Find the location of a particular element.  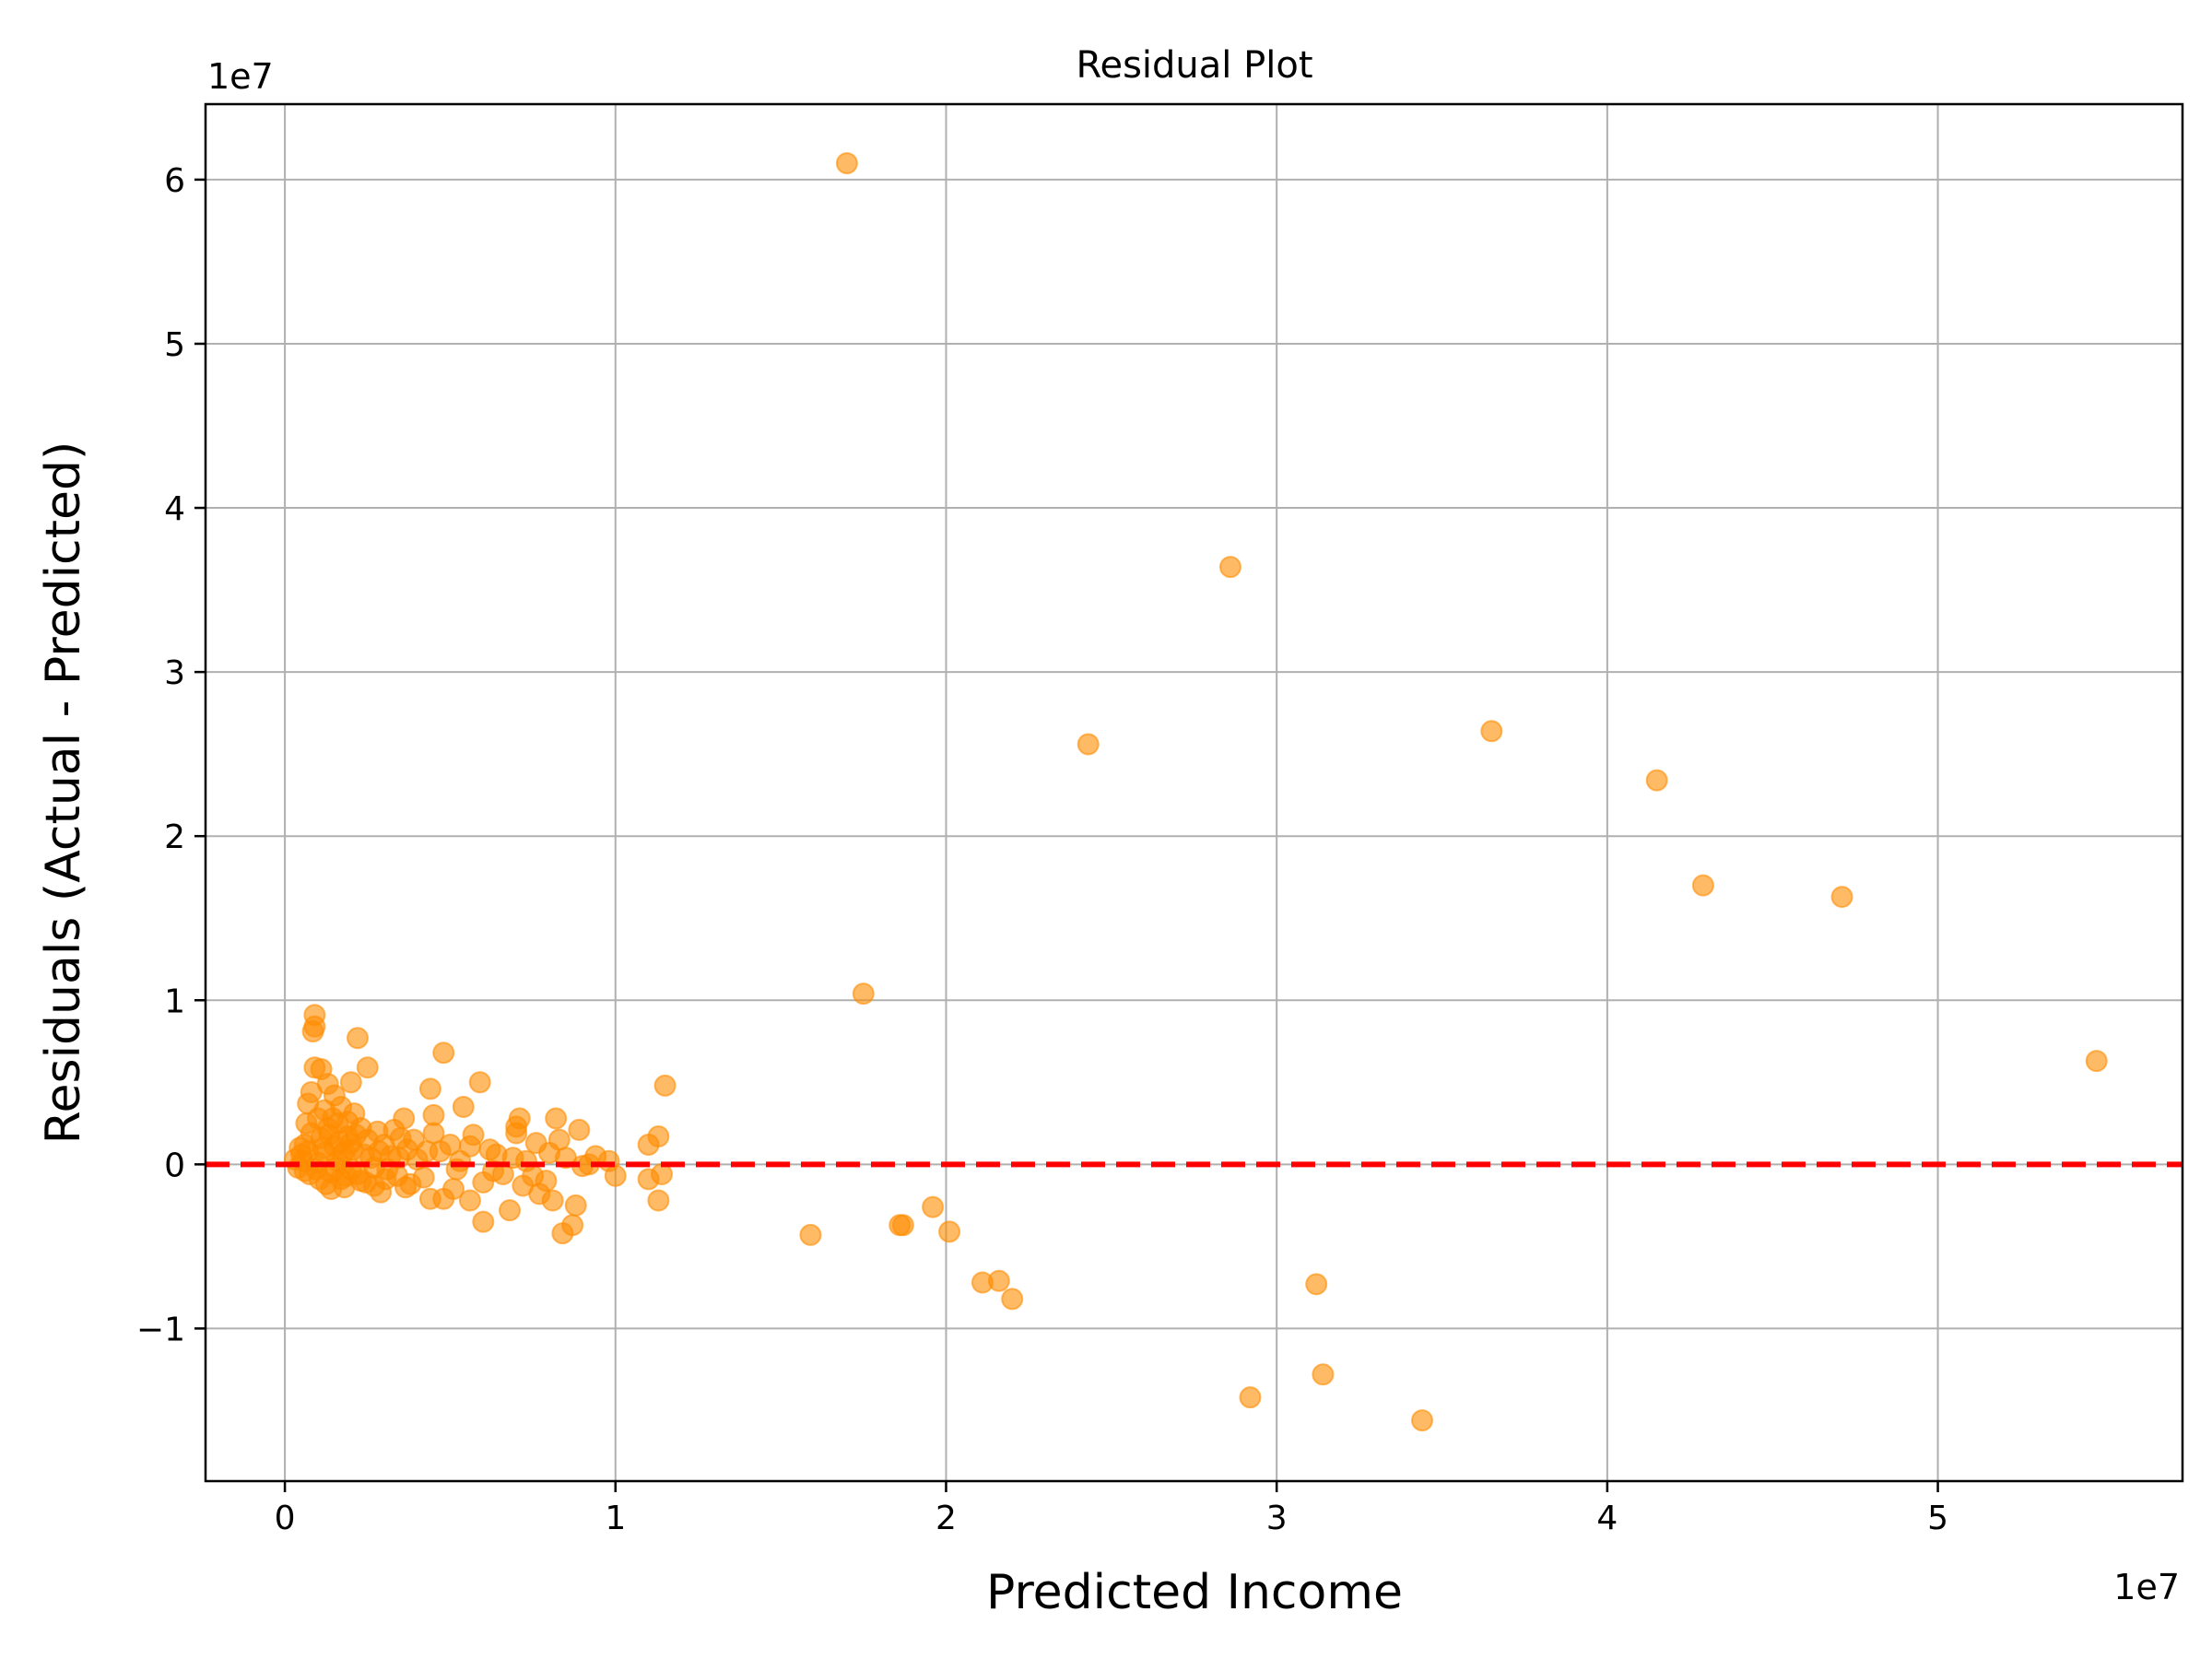

y-tick-label: 4 is located at coordinates (174, 509).